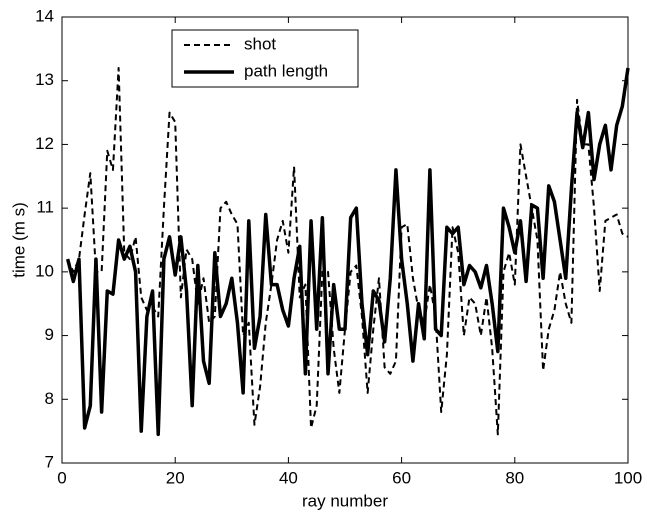 This screenshot has height=516, width=647. Describe the element at coordinates (44, 270) in the screenshot. I see `y-tick-label: 10` at that location.